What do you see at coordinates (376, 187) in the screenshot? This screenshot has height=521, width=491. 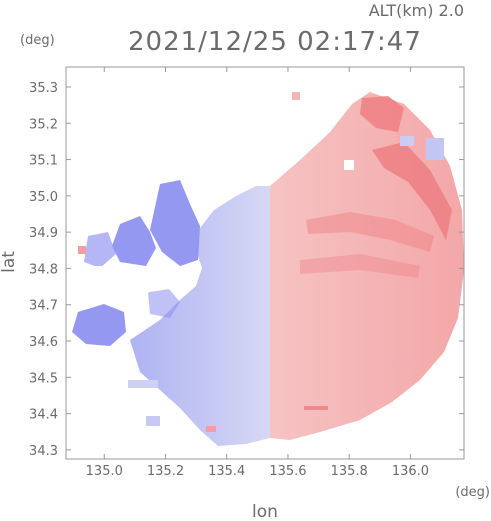 I see `echo-region-positive-strong` at bounding box center [376, 187].